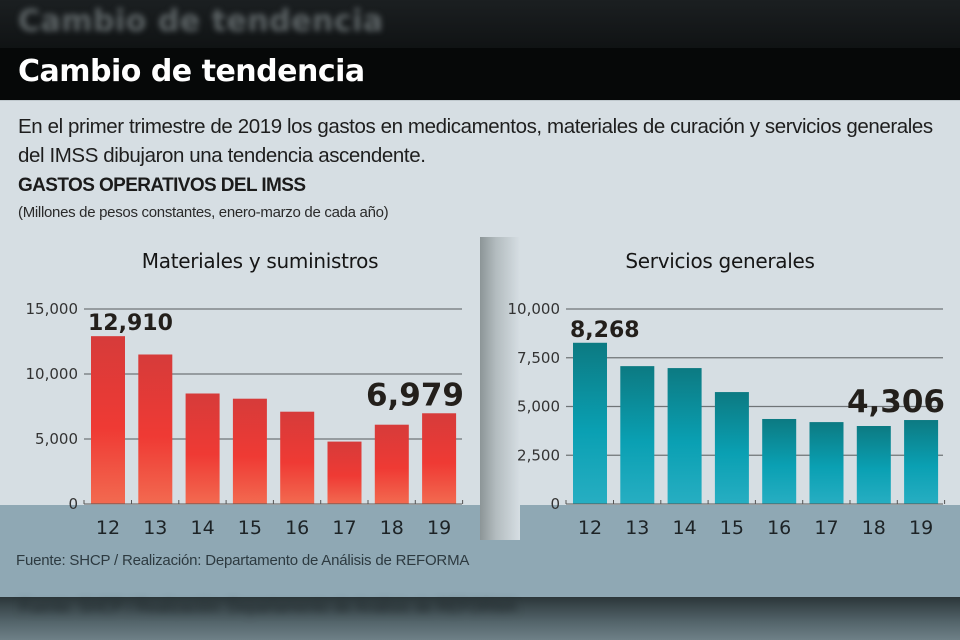  Describe the element at coordinates (720, 261) in the screenshot. I see `chart-title-servicios: Servicios generales` at that location.